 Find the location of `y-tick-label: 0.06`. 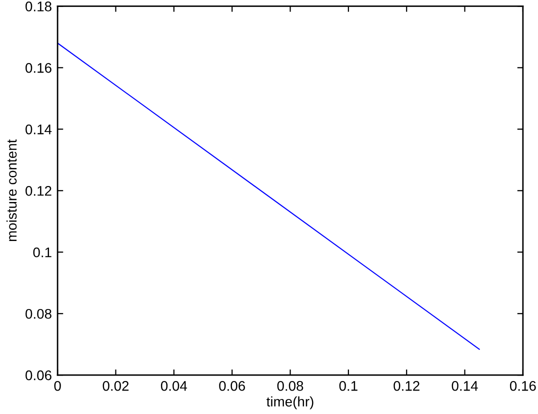

y-tick-label: 0.06 is located at coordinates (39, 375).